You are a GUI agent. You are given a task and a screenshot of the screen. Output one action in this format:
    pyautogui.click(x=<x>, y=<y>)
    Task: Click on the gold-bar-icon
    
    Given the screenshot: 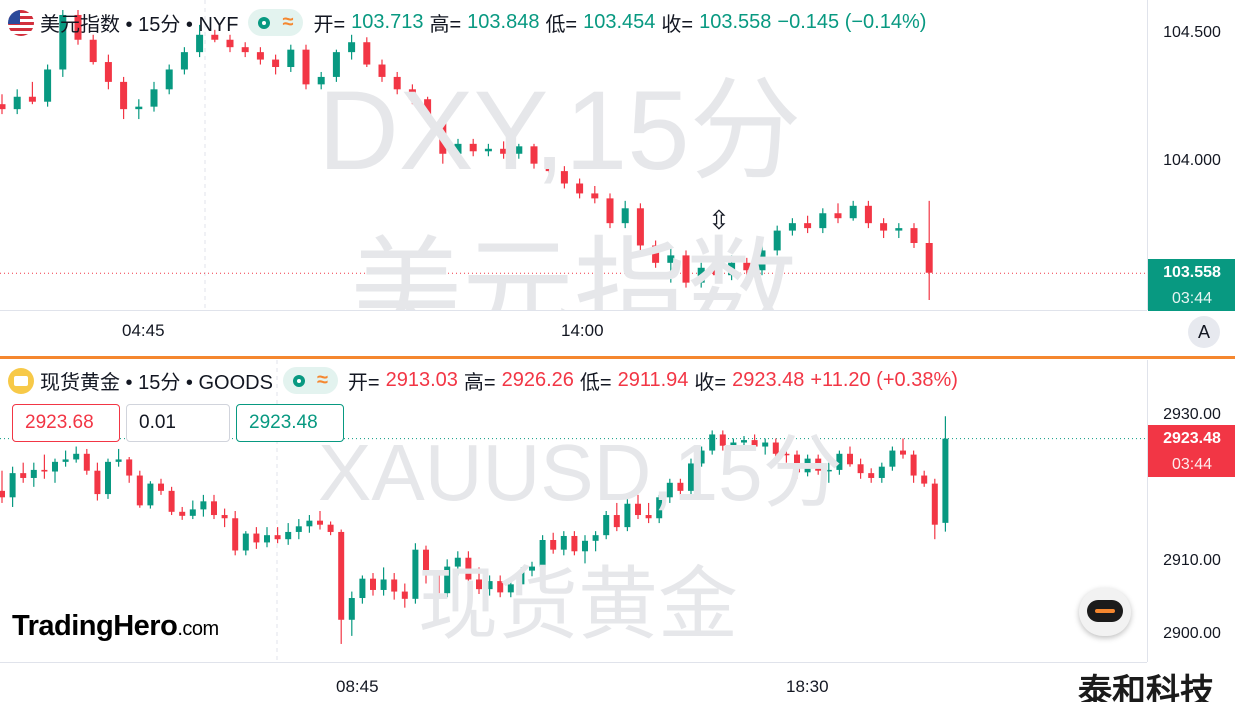 What is the action you would take?
    pyautogui.click(x=21, y=380)
    